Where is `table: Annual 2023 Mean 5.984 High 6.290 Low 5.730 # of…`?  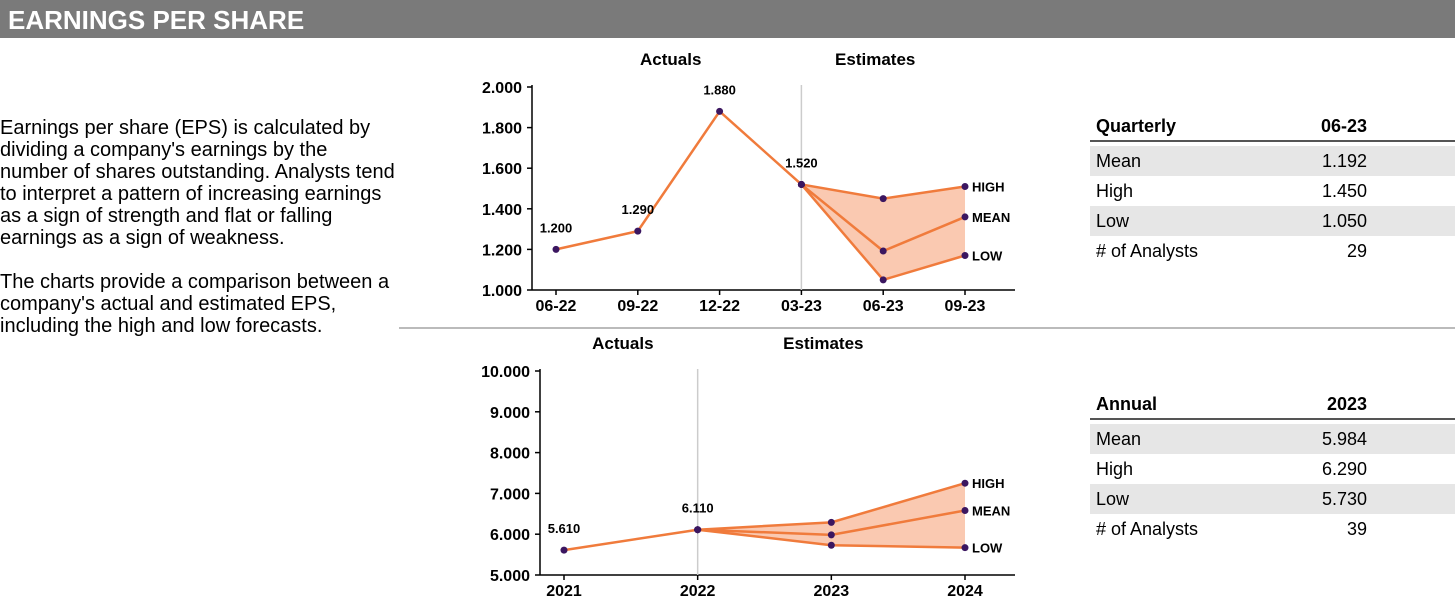
table: Annual 2023 Mean 5.984 High 6.290 Low 5.730 # of… is located at coordinates (1272, 467).